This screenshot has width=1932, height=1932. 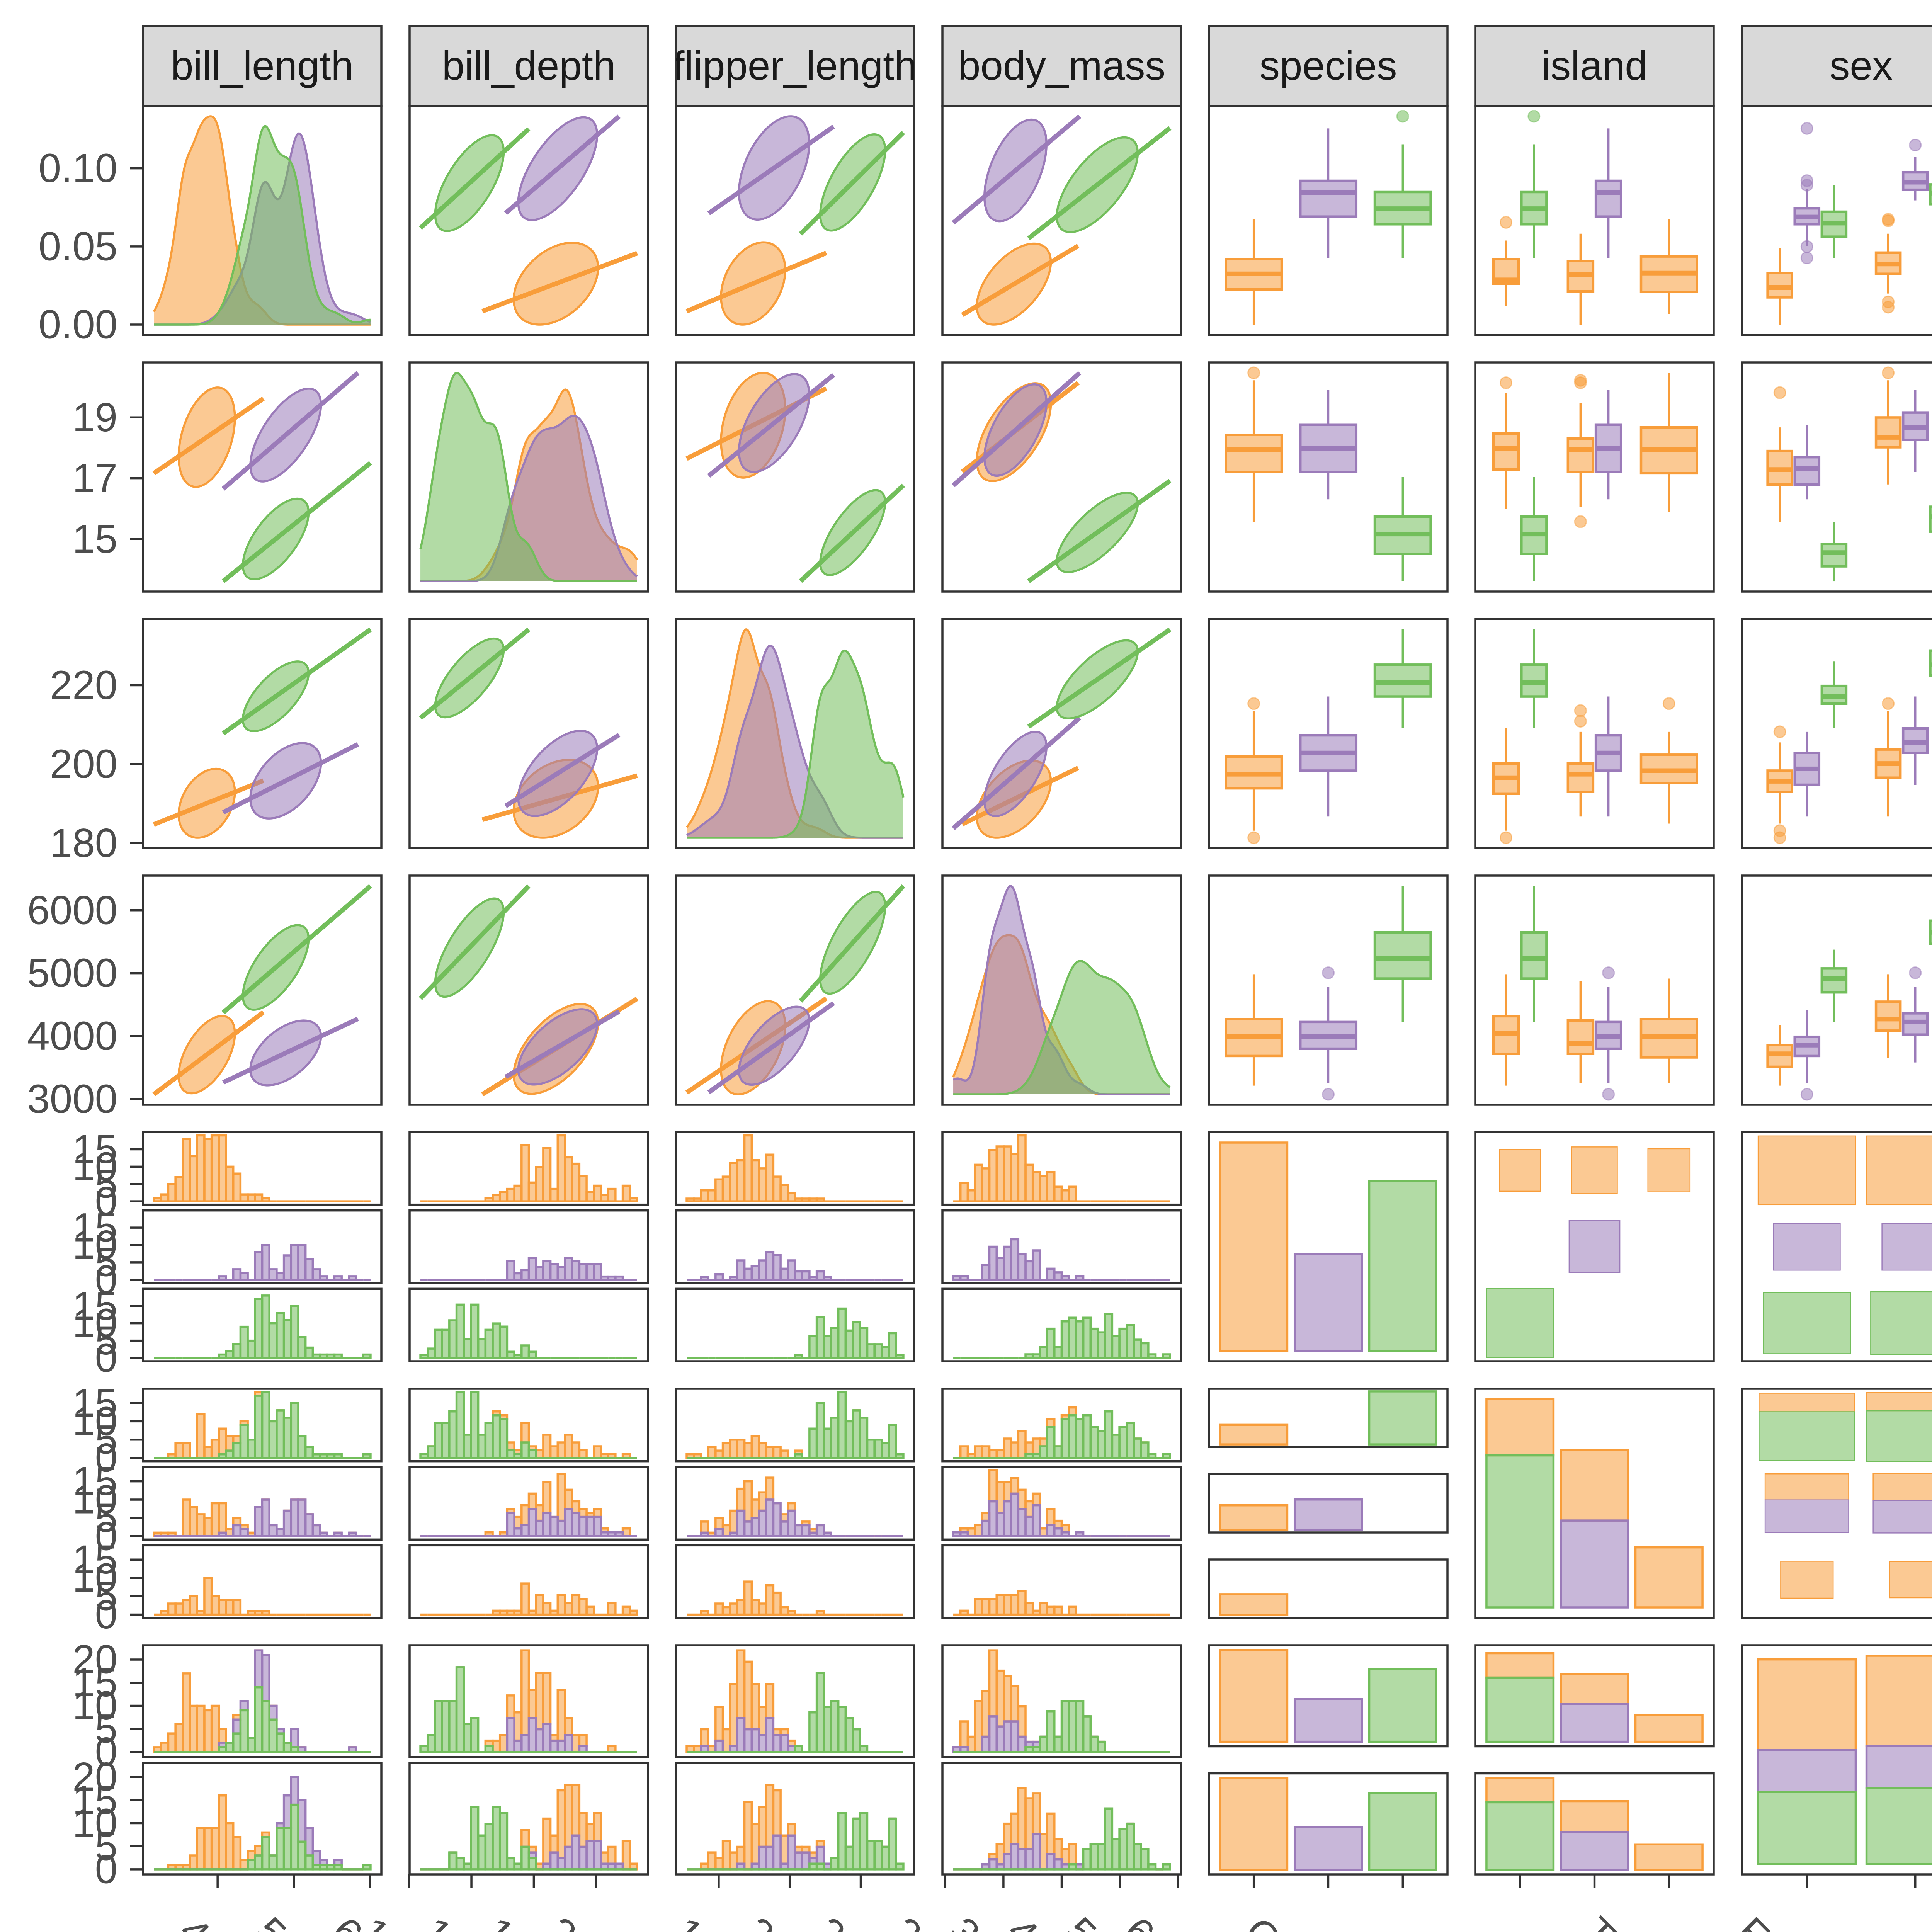 I want to click on strip-background, so click(x=795, y=66).